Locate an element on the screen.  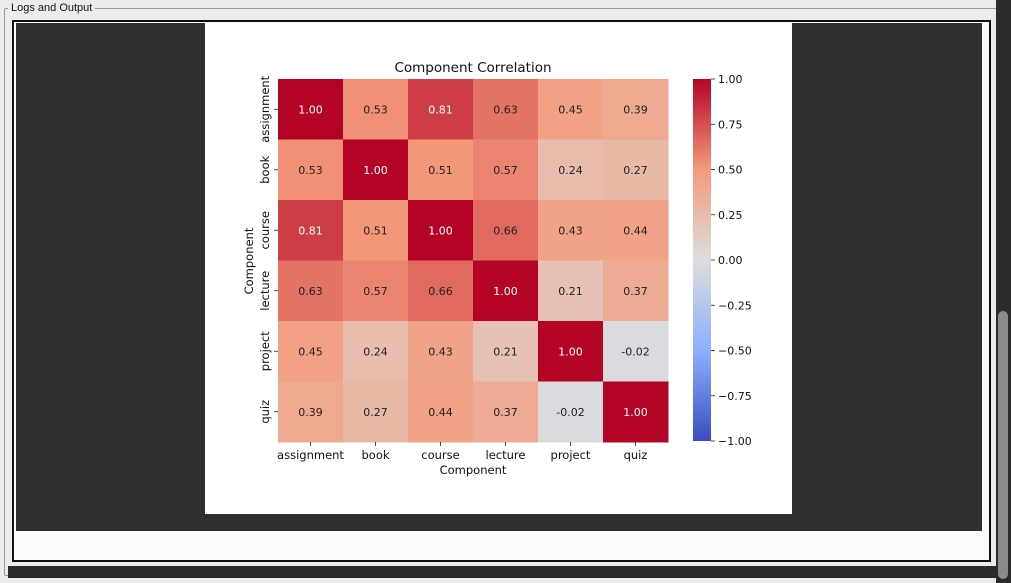
x-tick-label: assignment is located at coordinates (310, 455).